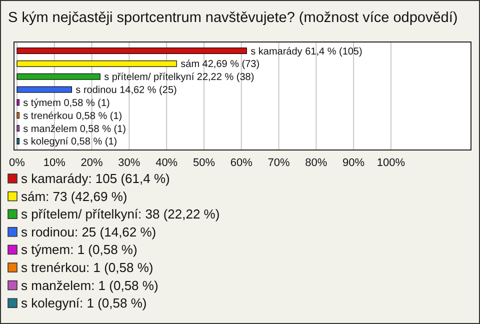 The width and height of the screenshot is (480, 324). Describe the element at coordinates (279, 162) in the screenshot. I see `x-tick-label: 70%` at that location.